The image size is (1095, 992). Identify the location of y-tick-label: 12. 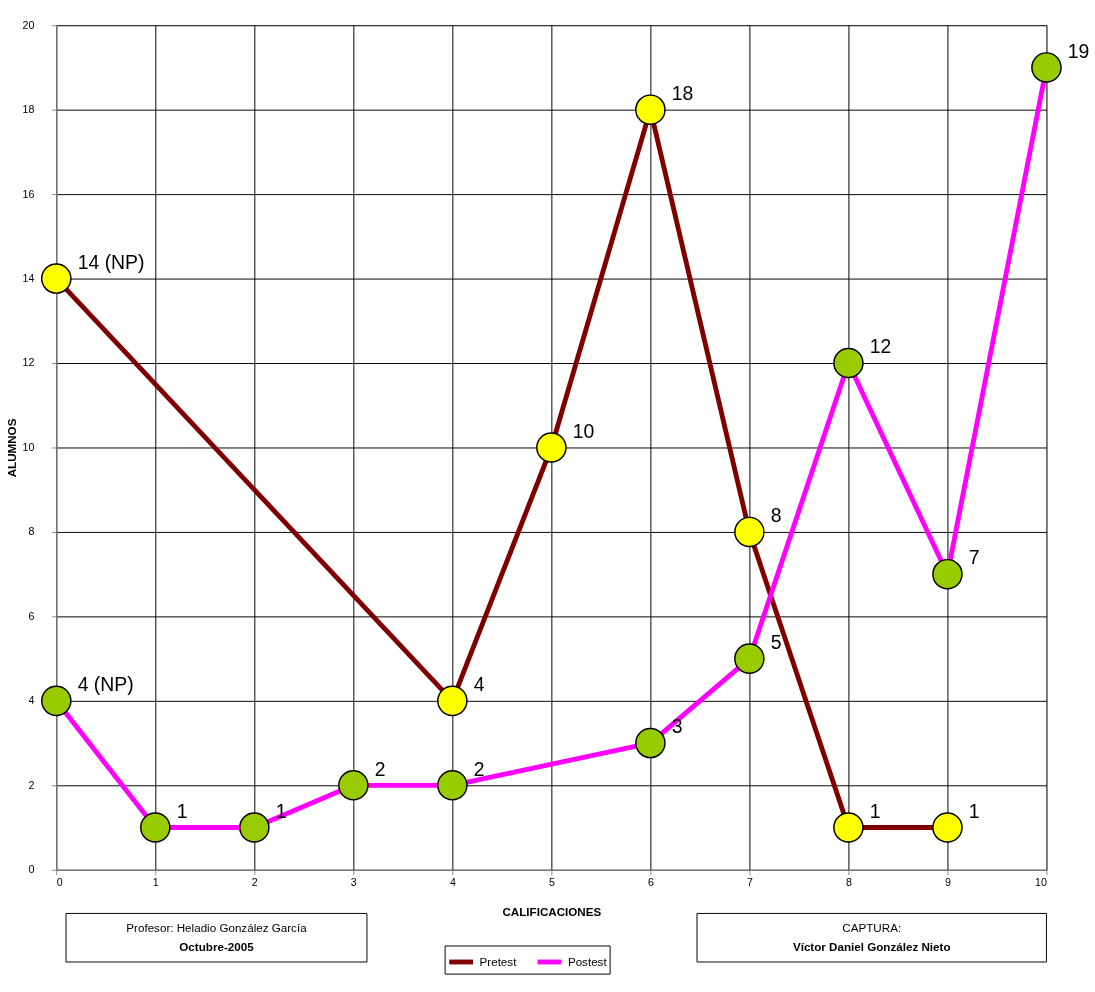
(28, 362).